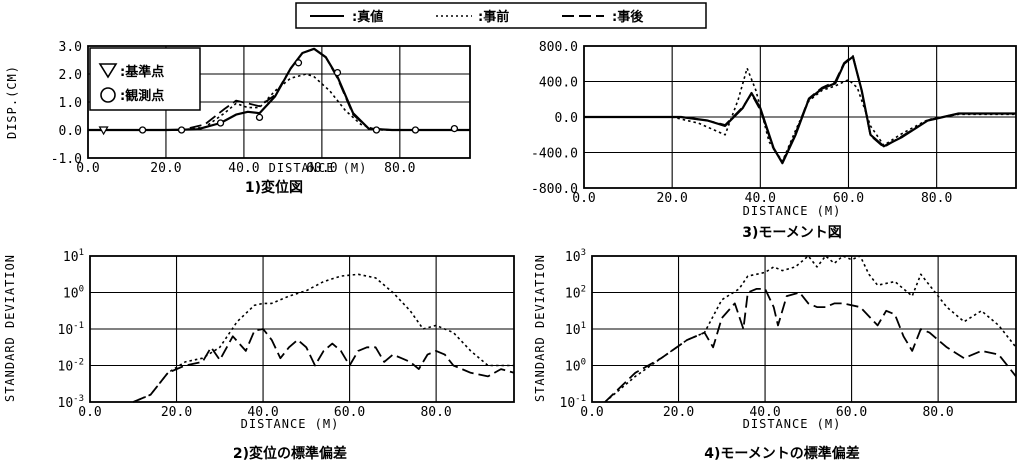 Image resolution: width=1019 pixels, height=466 pixels. Describe the element at coordinates (558, 47) in the screenshot. I see `y-tick-label: 800.0` at that location.